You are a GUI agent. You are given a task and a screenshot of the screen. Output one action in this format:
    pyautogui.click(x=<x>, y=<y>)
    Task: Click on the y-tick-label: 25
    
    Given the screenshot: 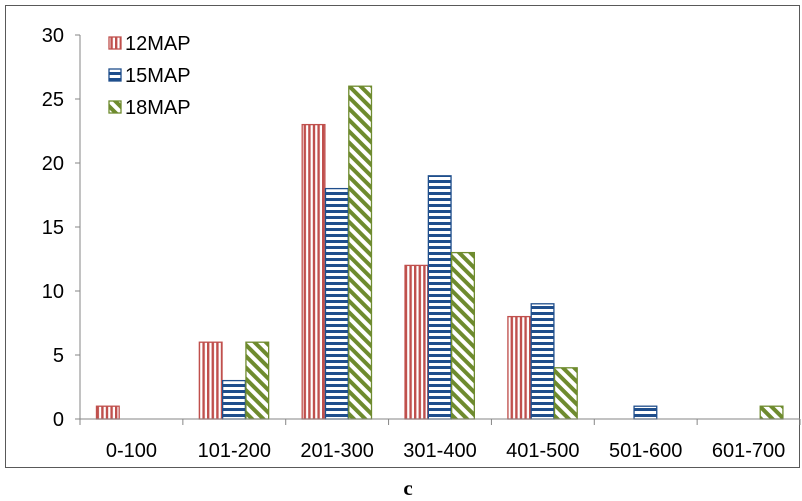 What is the action you would take?
    pyautogui.click(x=53, y=100)
    